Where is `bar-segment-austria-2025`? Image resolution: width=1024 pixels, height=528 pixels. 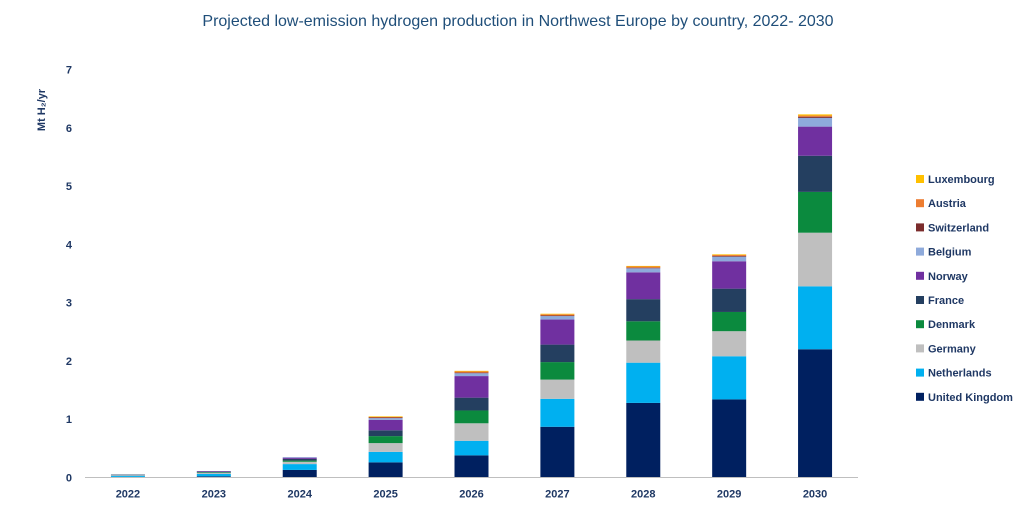 bar-segment-austria-2025 is located at coordinates (385, 417).